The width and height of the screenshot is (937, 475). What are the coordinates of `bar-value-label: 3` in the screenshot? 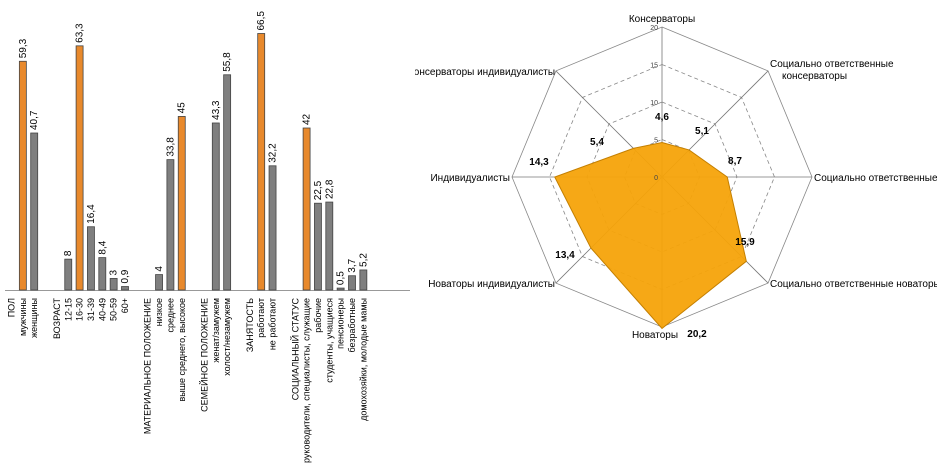 It's located at (114, 272).